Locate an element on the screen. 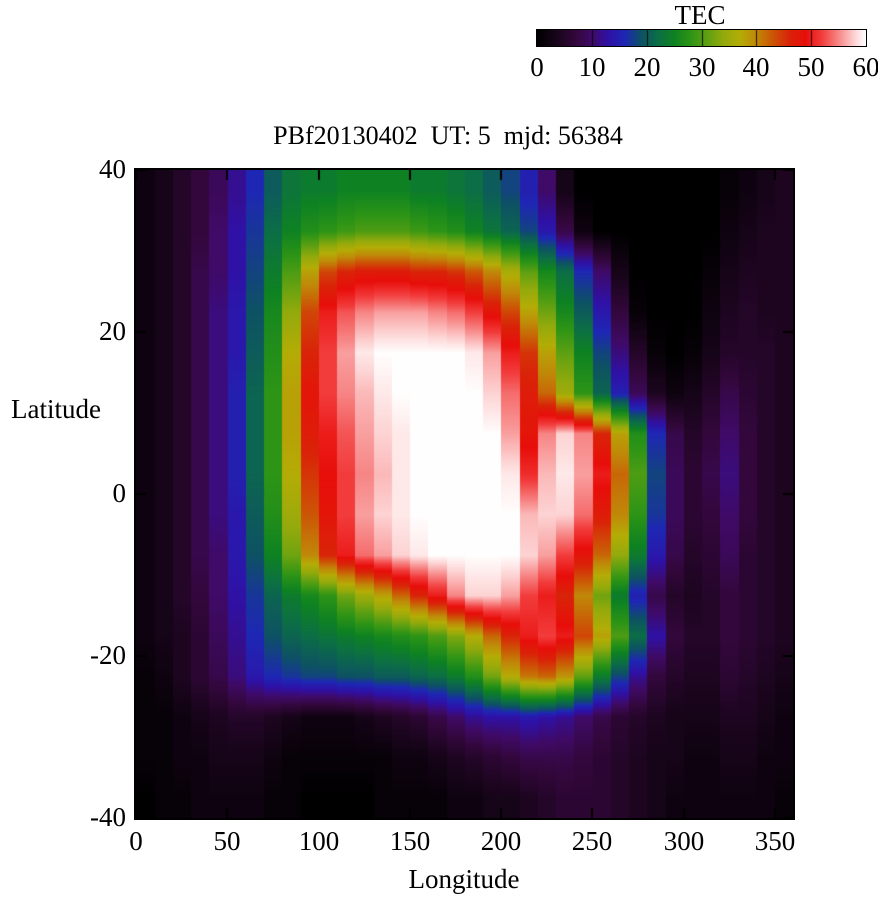 Image resolution: width=878 pixels, height=900 pixels. colorbar-title: TEC is located at coordinates (700, 15).